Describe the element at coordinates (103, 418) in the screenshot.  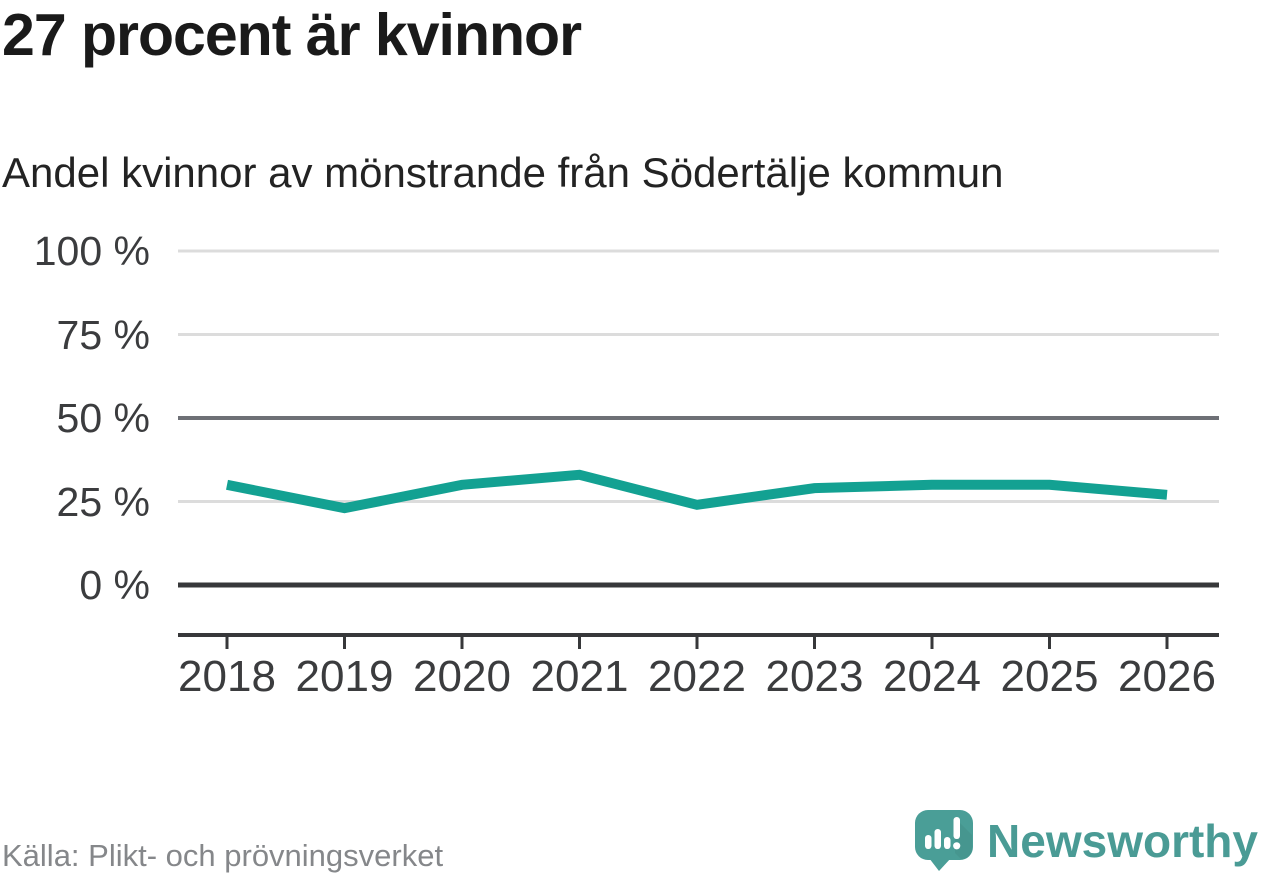
I see `y-axis-label: 50 %` at that location.